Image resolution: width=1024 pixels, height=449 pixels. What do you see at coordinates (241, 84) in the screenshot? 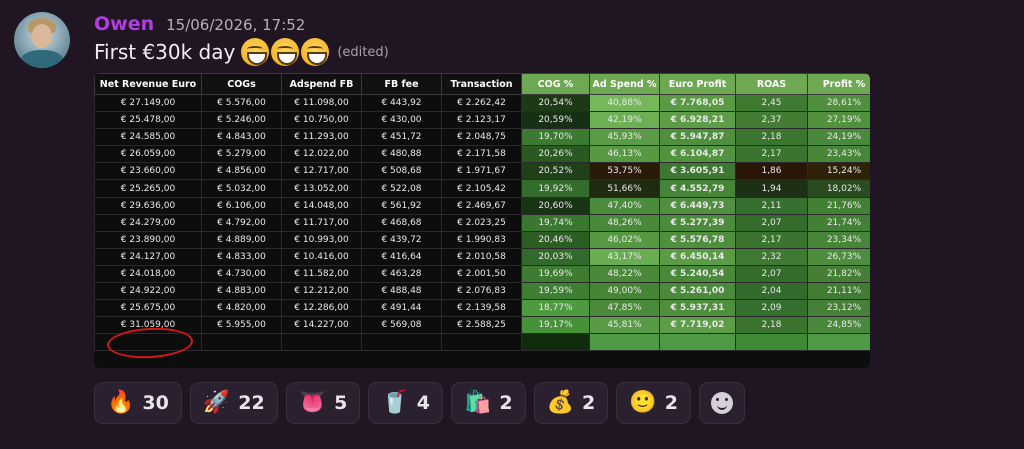
I see `column-header: COGs` at bounding box center [241, 84].